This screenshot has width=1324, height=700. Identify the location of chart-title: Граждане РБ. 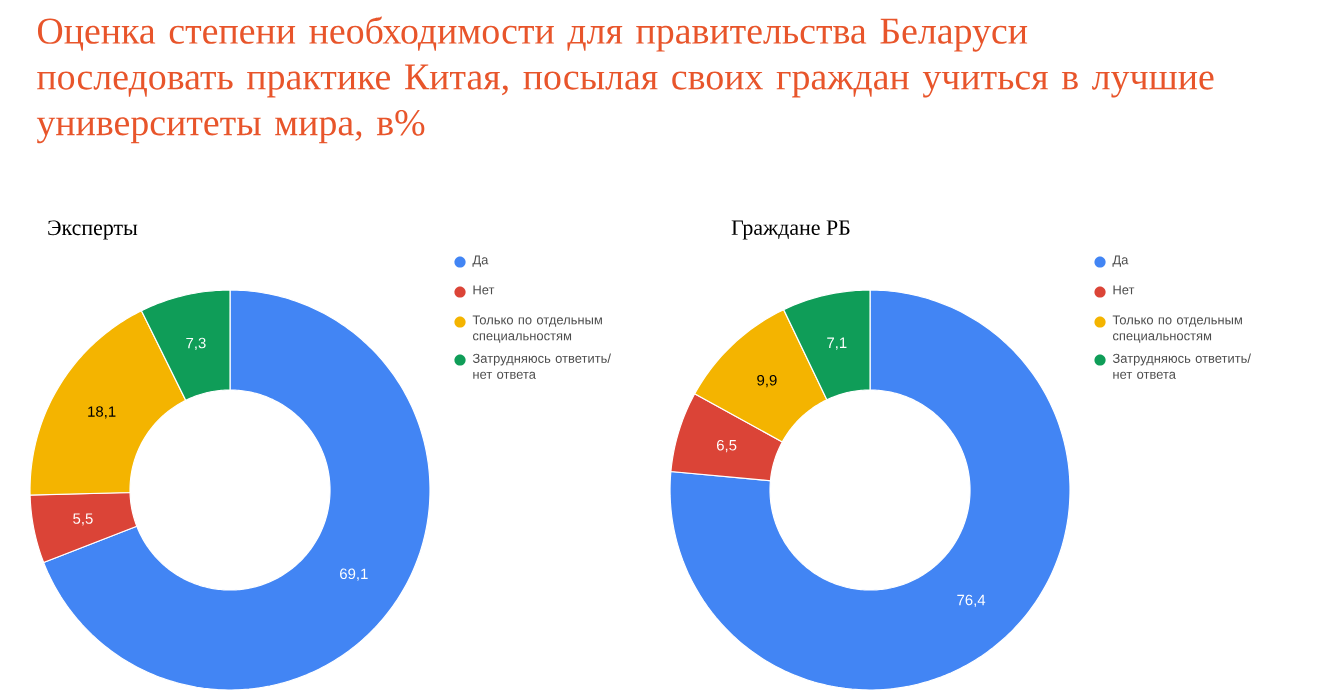
(790, 230).